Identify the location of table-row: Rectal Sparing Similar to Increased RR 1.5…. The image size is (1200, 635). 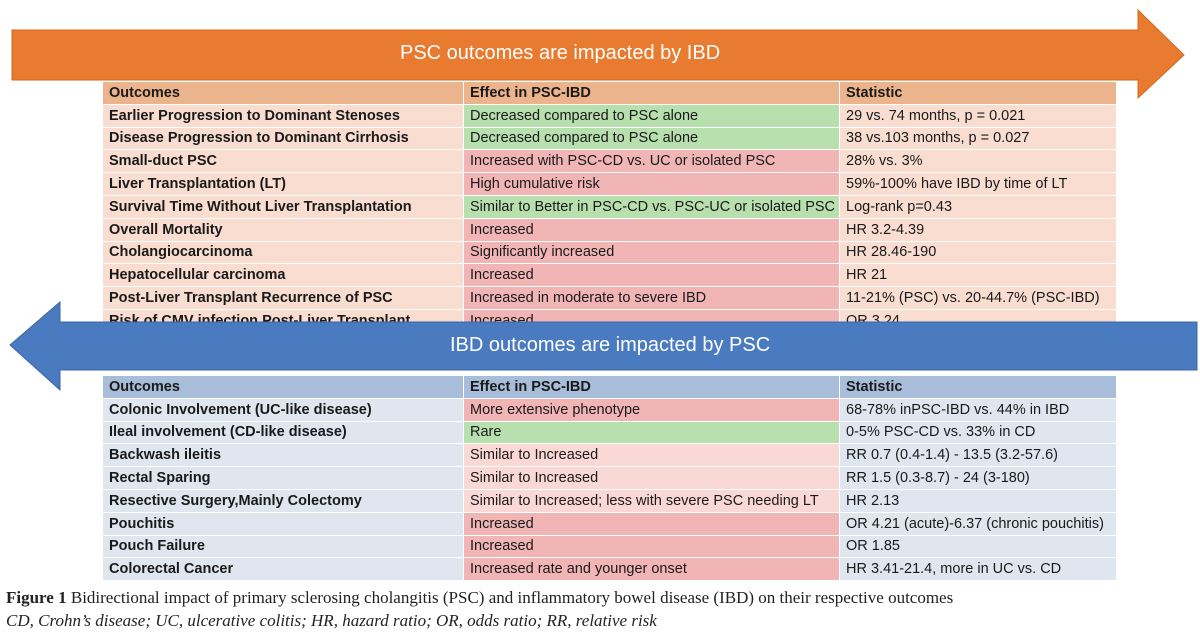
(609, 478).